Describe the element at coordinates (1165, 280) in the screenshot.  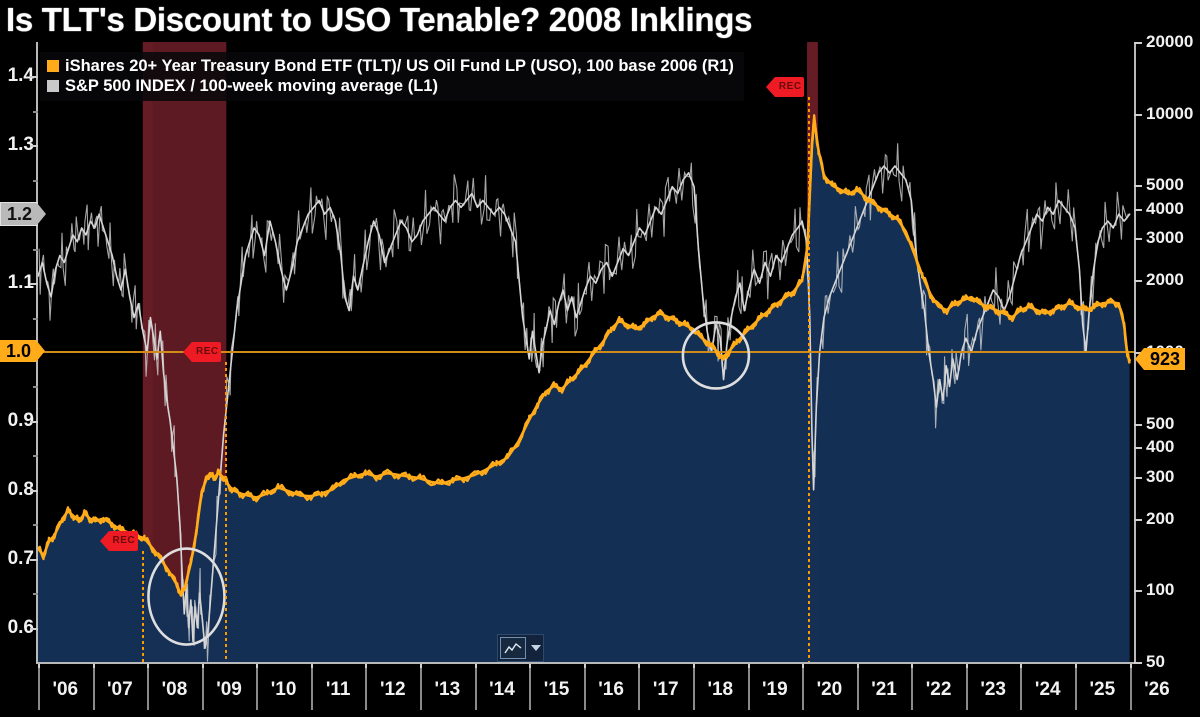
I see `right-axis-tick-label: 2000` at that location.